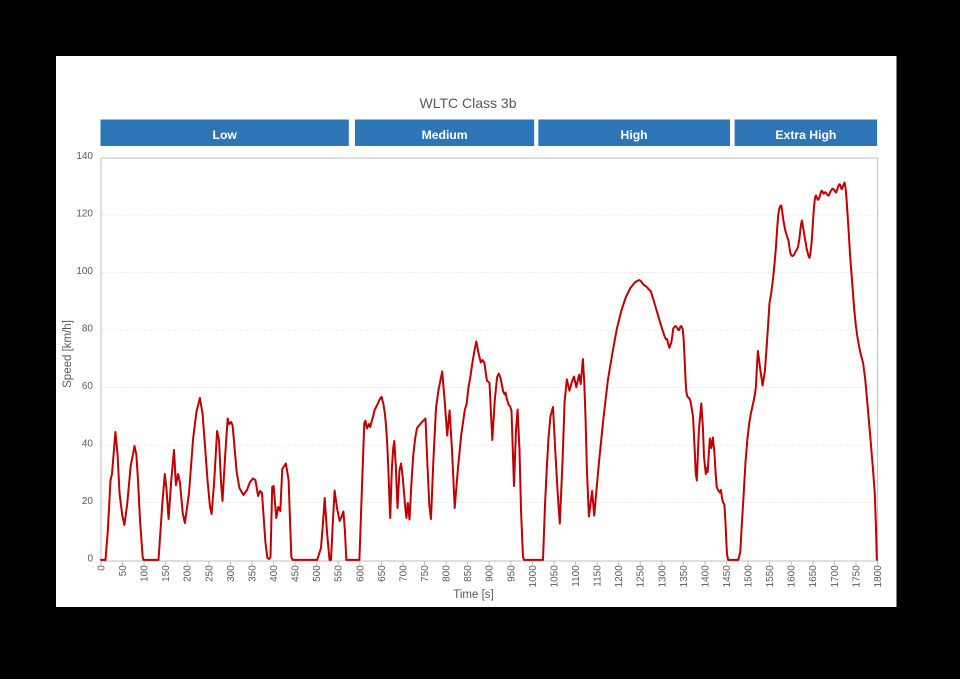  What do you see at coordinates (598, 576) in the screenshot?
I see `svg-text: 1150` at bounding box center [598, 576].